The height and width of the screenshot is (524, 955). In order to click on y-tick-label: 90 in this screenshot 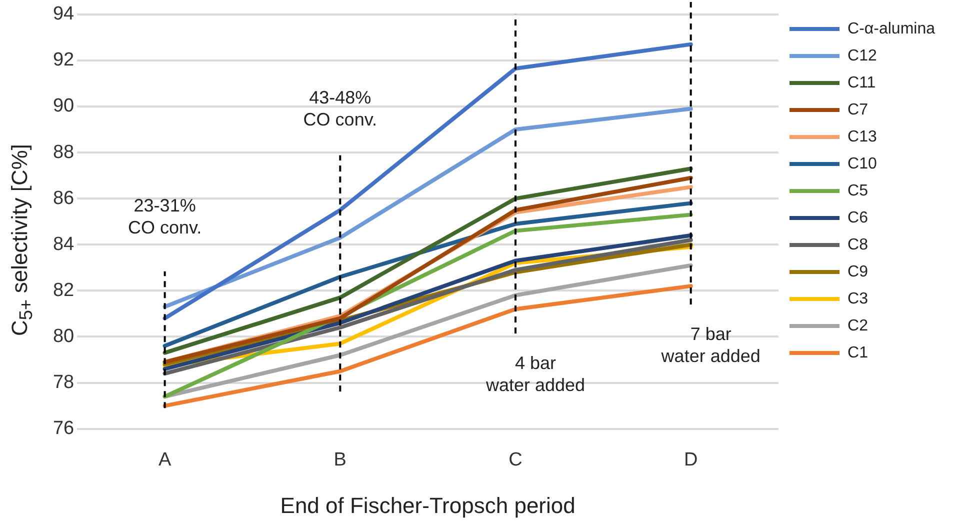, I will do `click(63, 106)`.